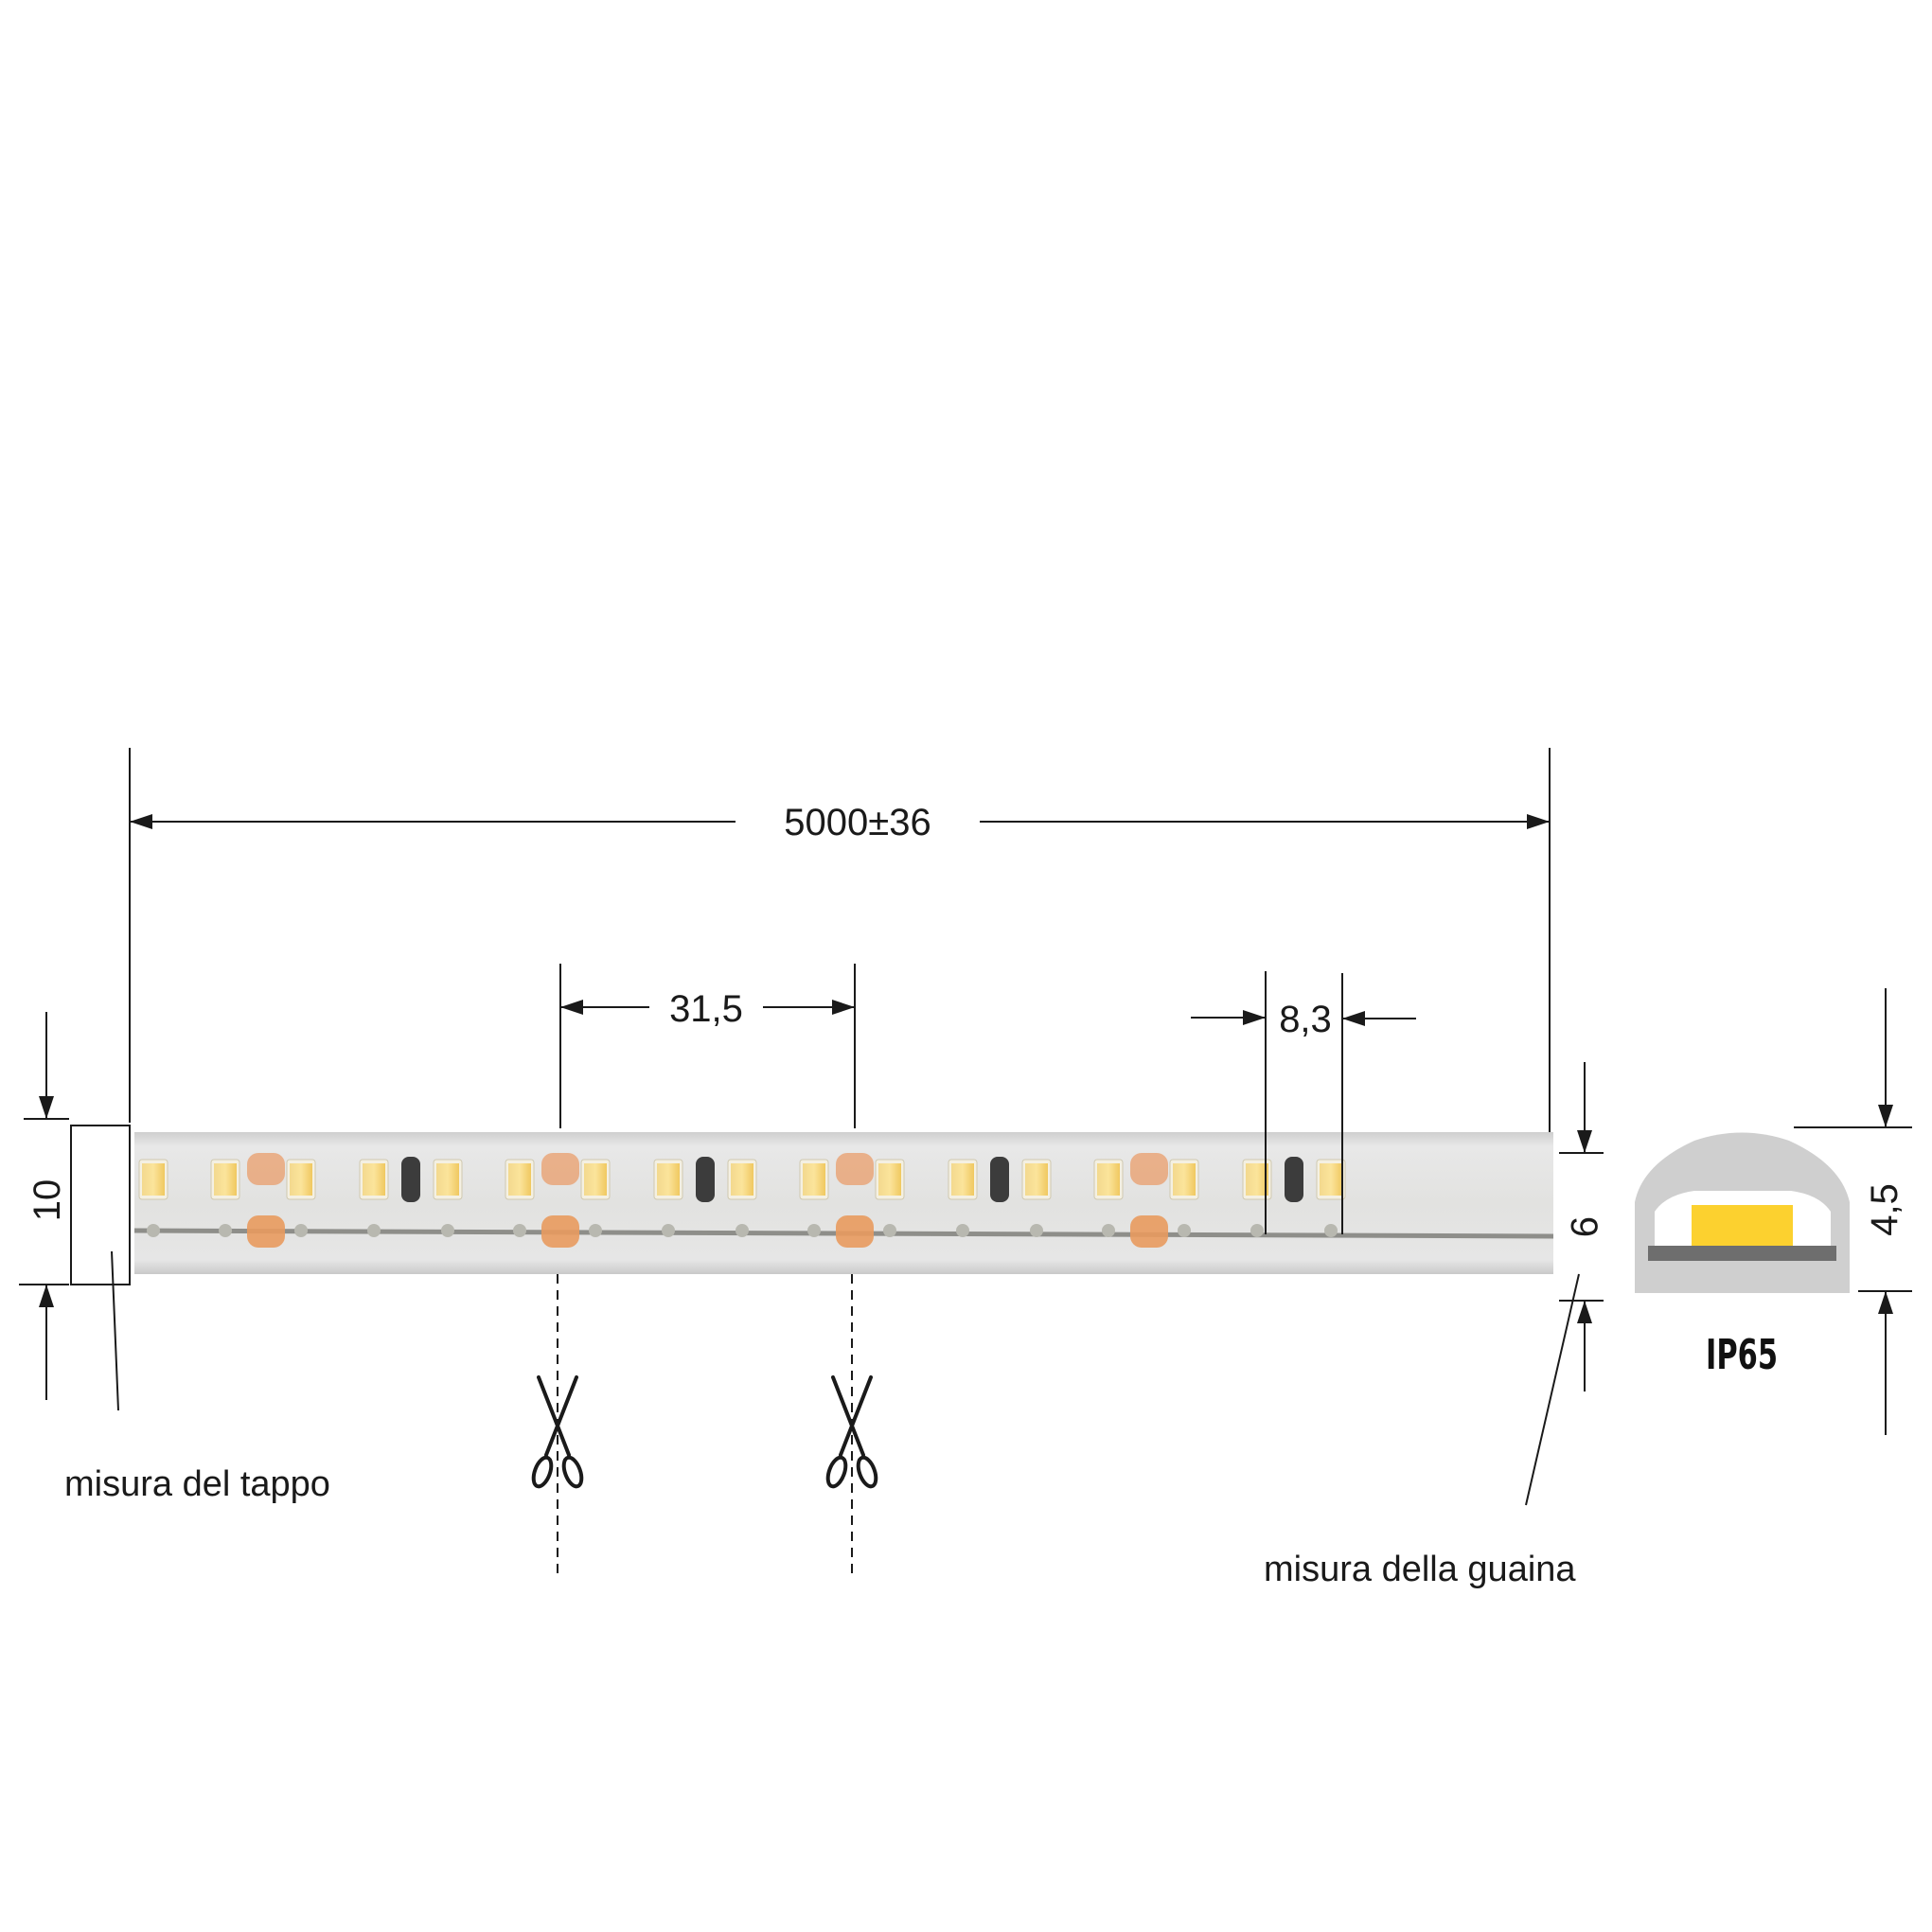 The width and height of the screenshot is (1932, 1932). Describe the element at coordinates (1420, 1569) in the screenshot. I see `sleeve-label: misura della guaina` at that location.